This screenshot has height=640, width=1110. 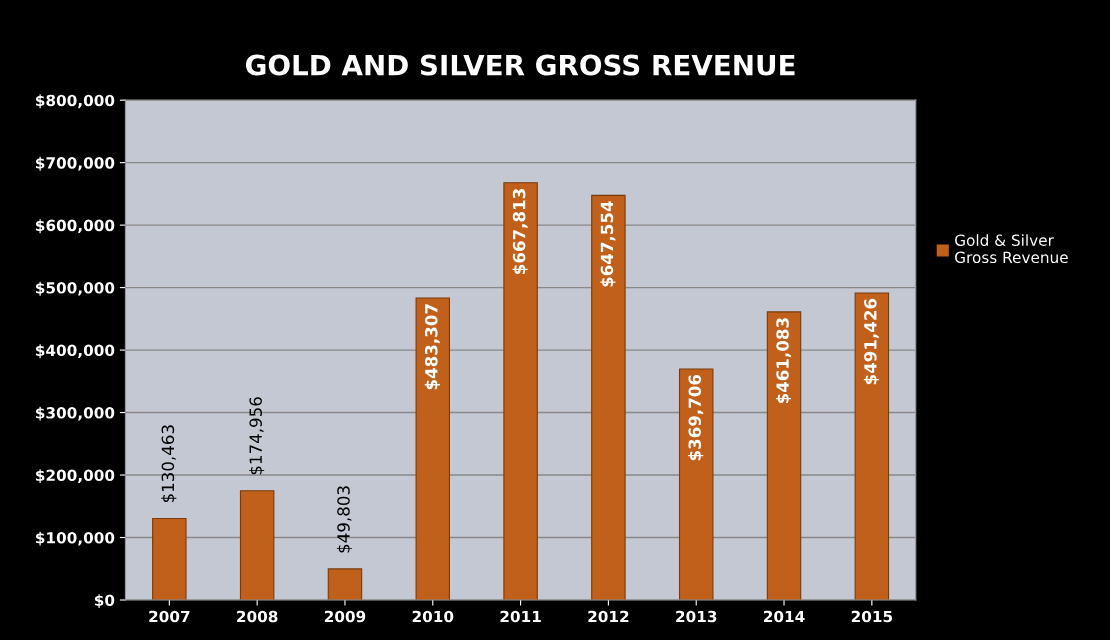 What do you see at coordinates (872, 616) in the screenshot?
I see `x-tick-label: 2015` at bounding box center [872, 616].